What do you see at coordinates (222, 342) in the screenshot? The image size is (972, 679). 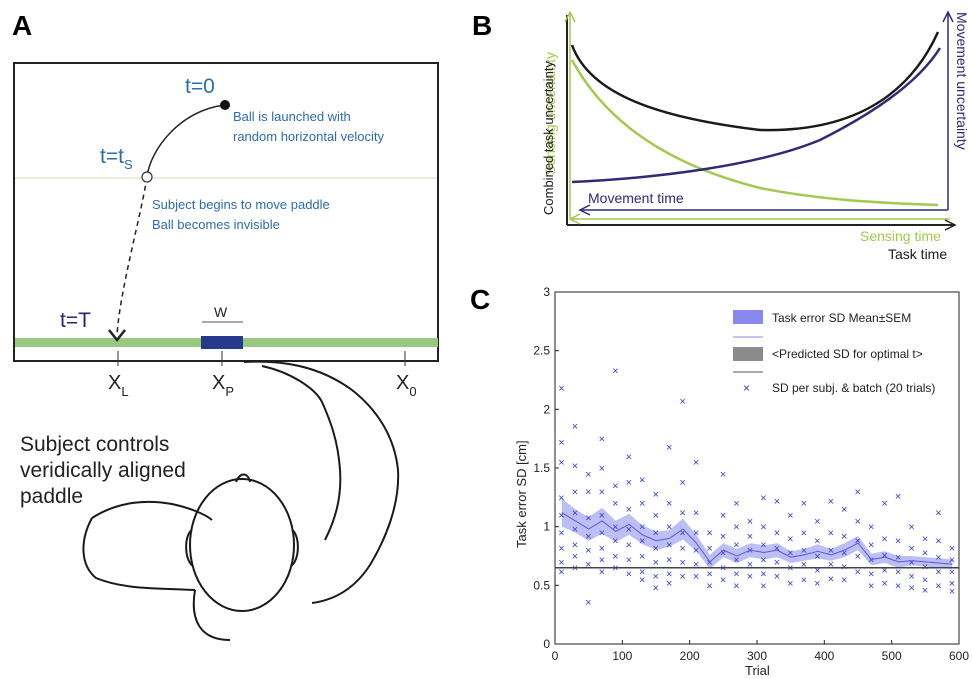 I see `paddle` at bounding box center [222, 342].